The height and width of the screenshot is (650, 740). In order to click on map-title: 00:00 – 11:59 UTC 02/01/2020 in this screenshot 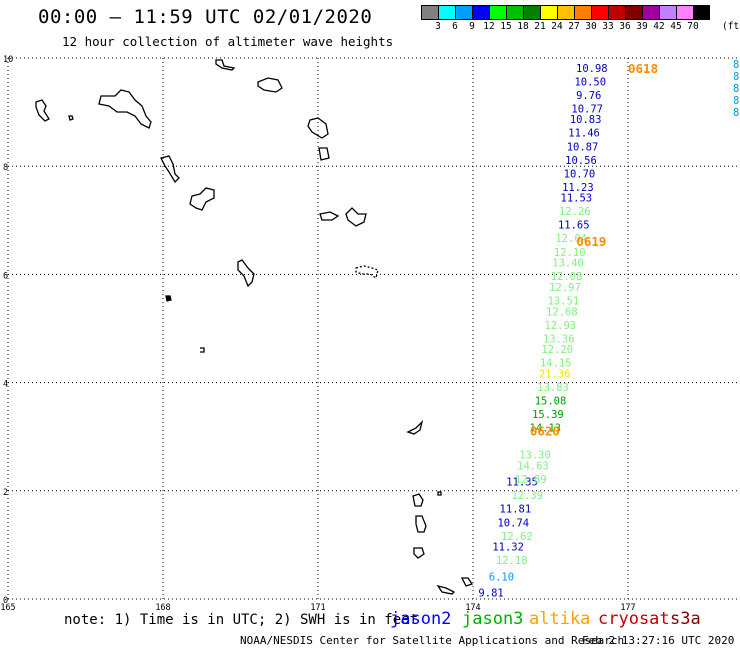, I will do `click(205, 17)`.